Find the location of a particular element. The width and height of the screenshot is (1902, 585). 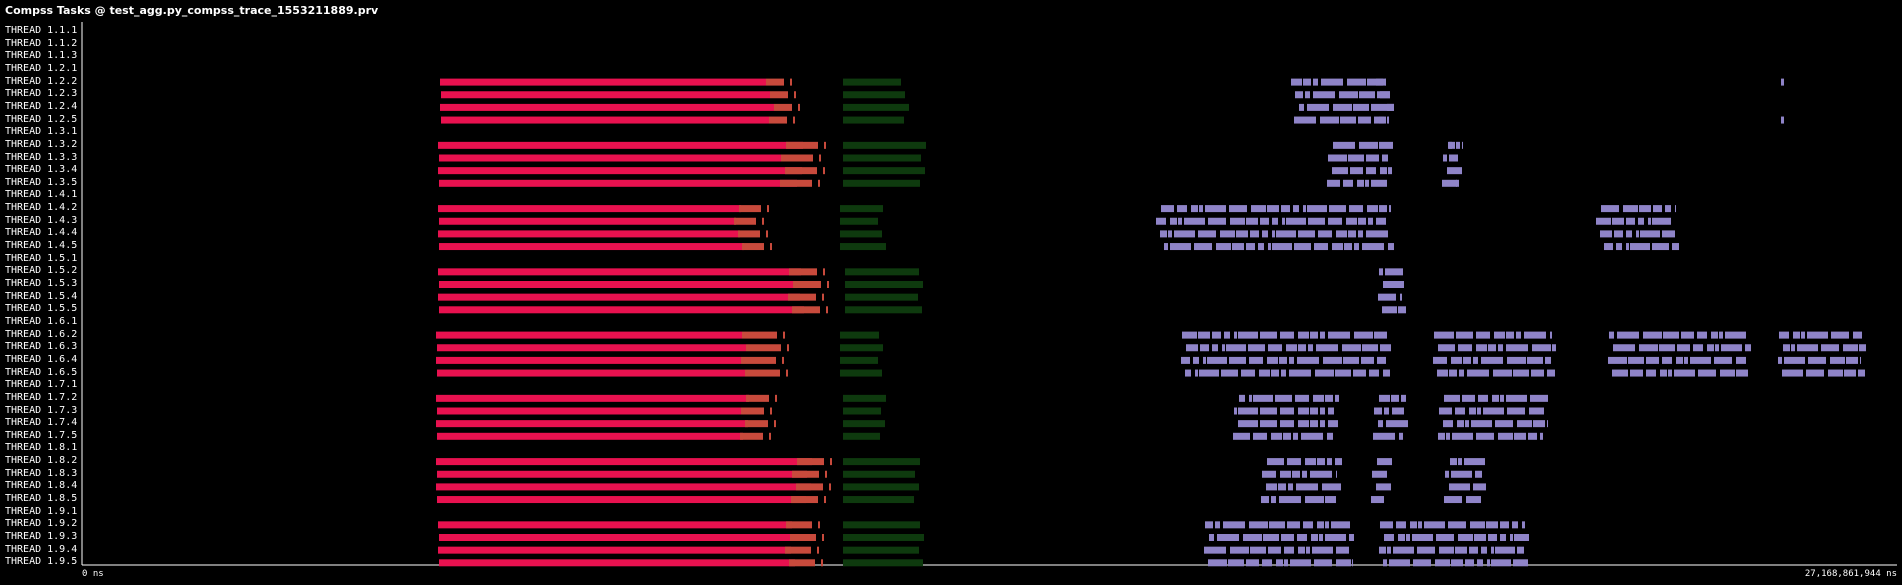

thread-label: THREAD 1.3.2 is located at coordinates (41, 144).